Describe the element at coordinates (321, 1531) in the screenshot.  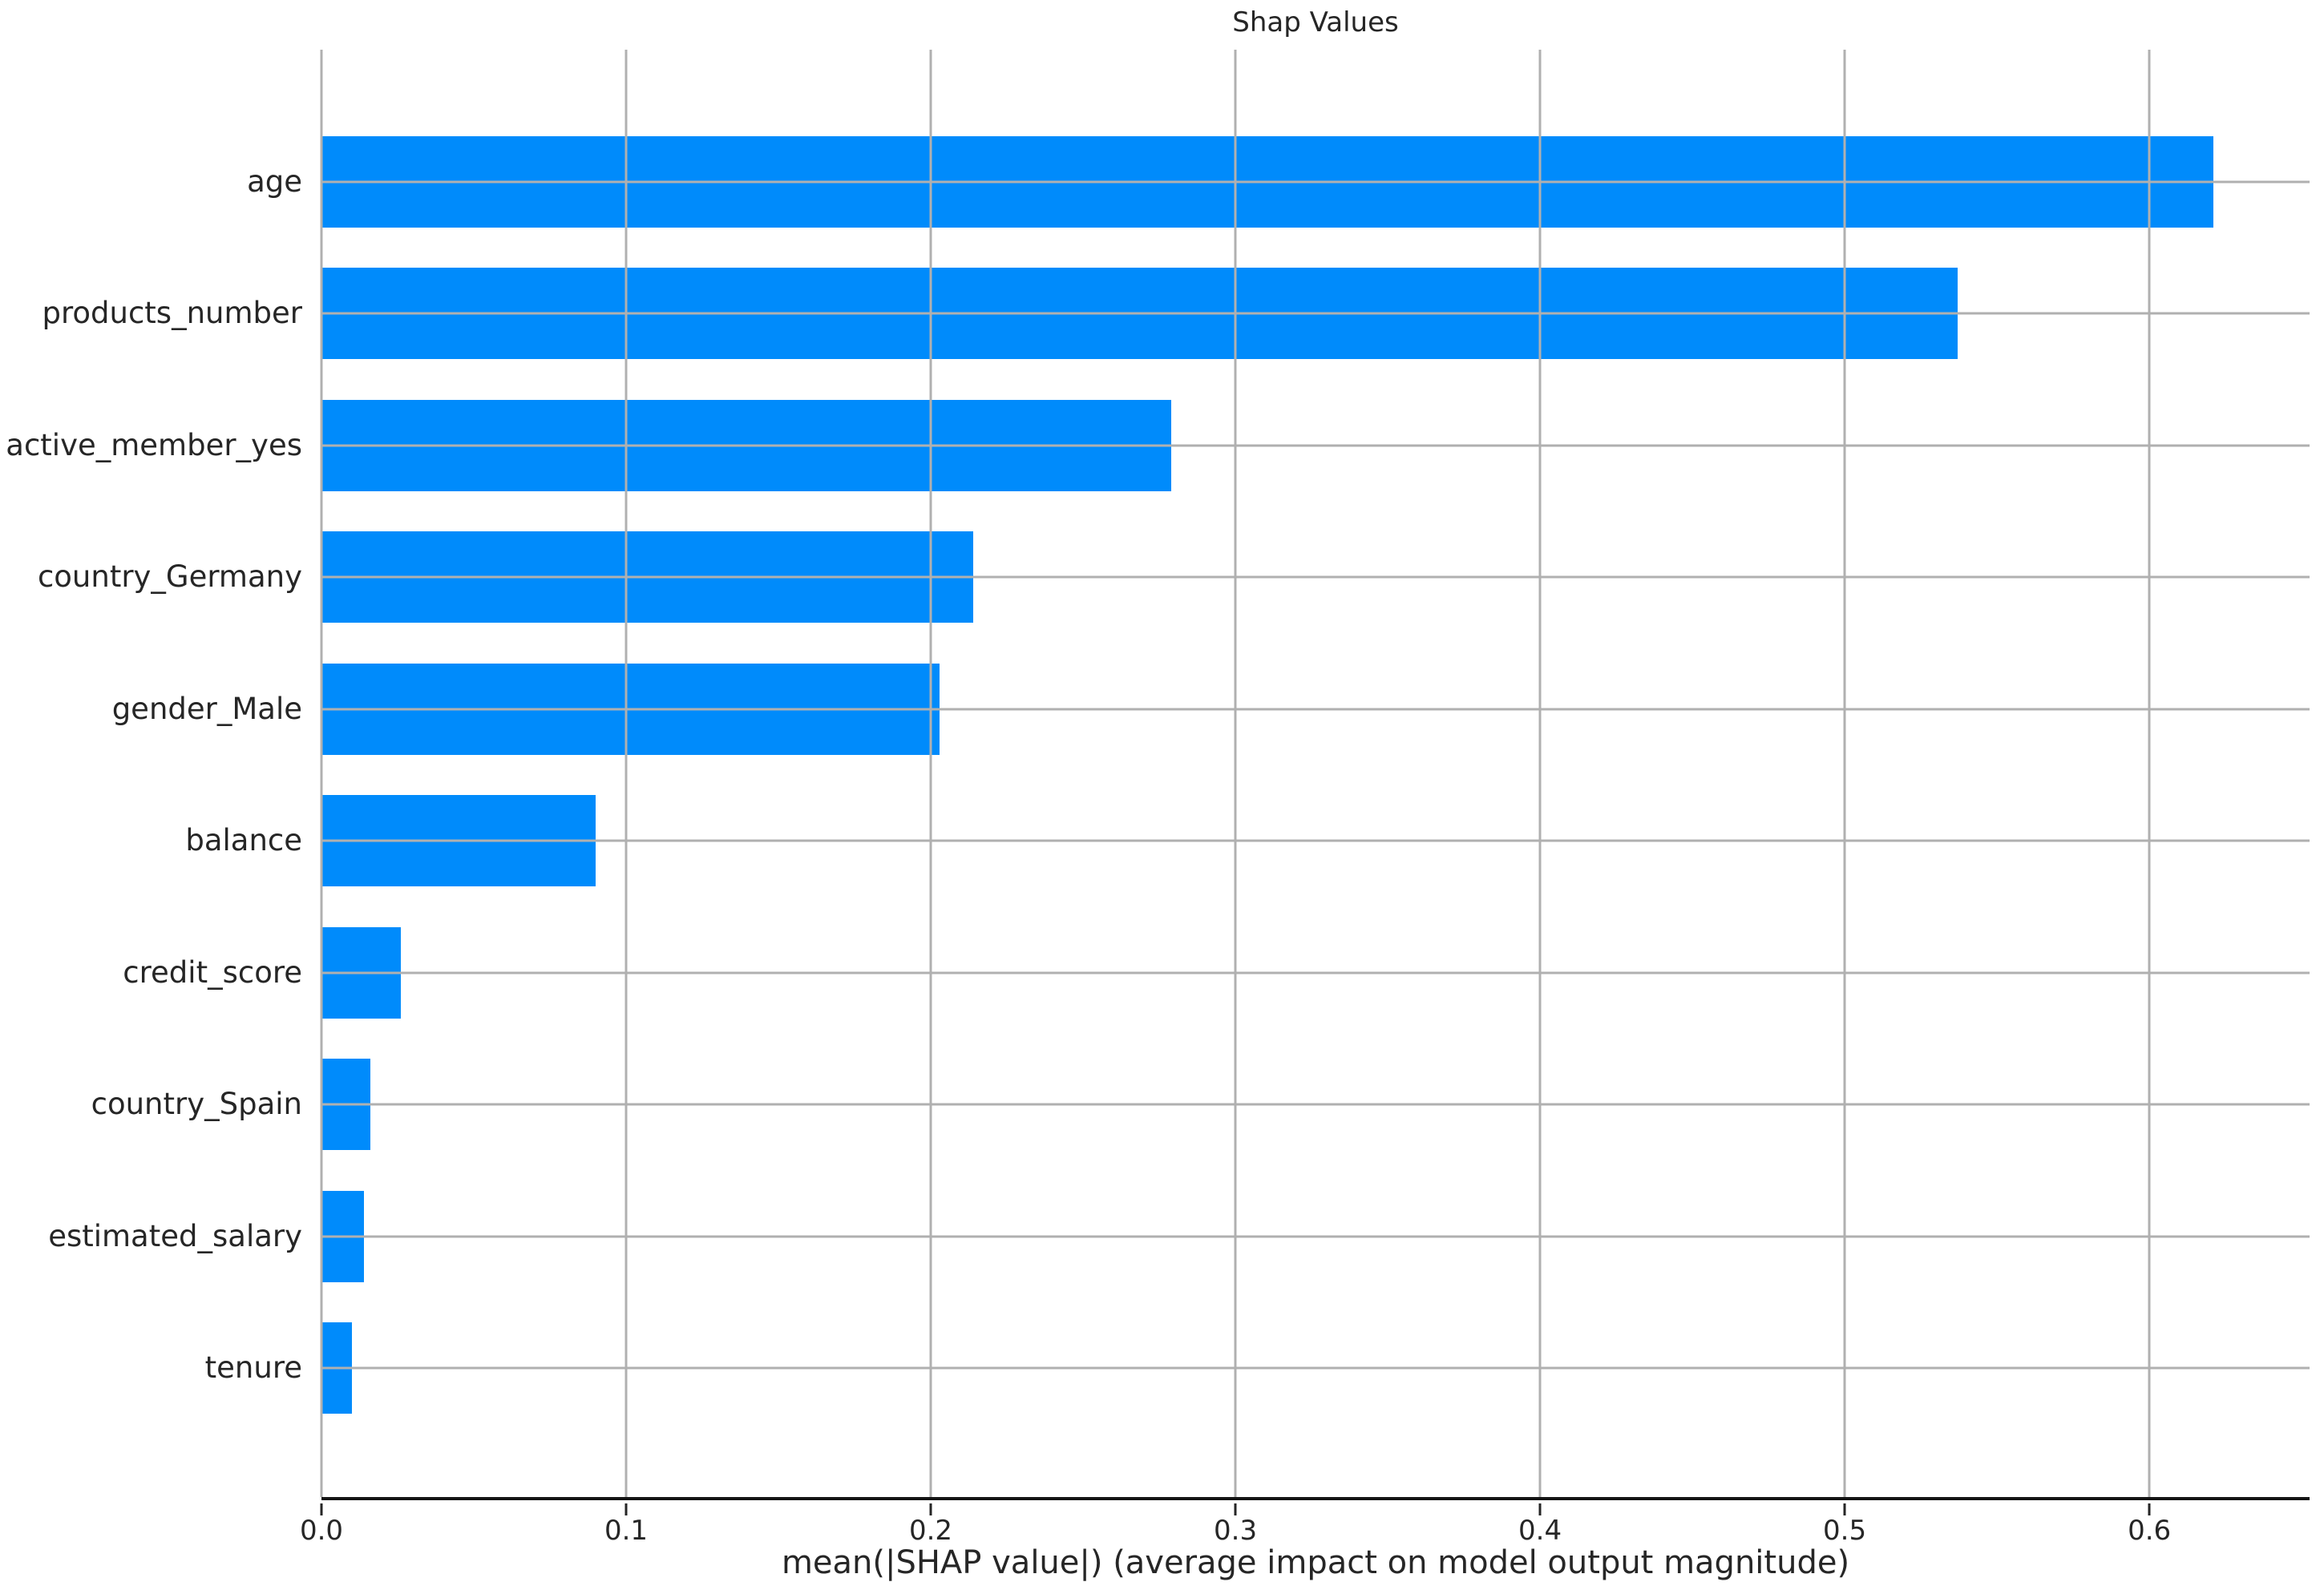
I see `x-tick-label: 0.0` at that location.